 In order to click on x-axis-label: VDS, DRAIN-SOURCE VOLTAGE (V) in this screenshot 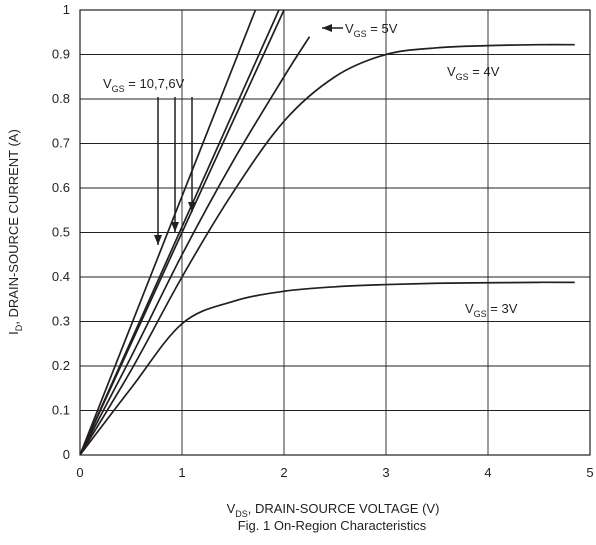, I will do `click(333, 510)`.